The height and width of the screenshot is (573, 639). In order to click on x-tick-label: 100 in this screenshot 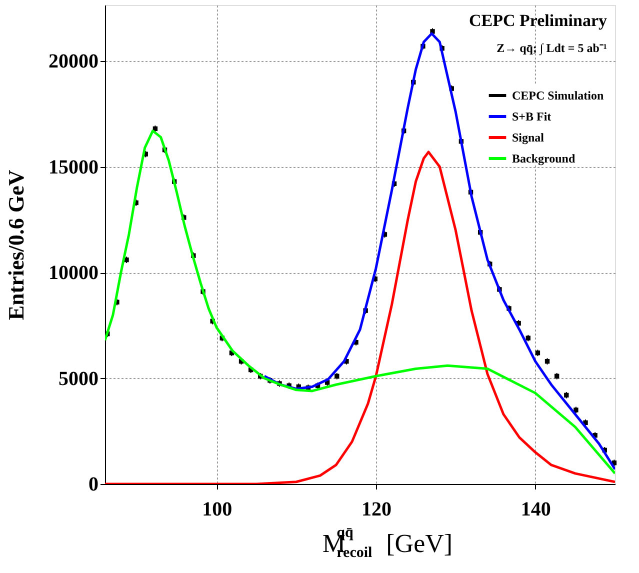, I will do `click(217, 509)`.